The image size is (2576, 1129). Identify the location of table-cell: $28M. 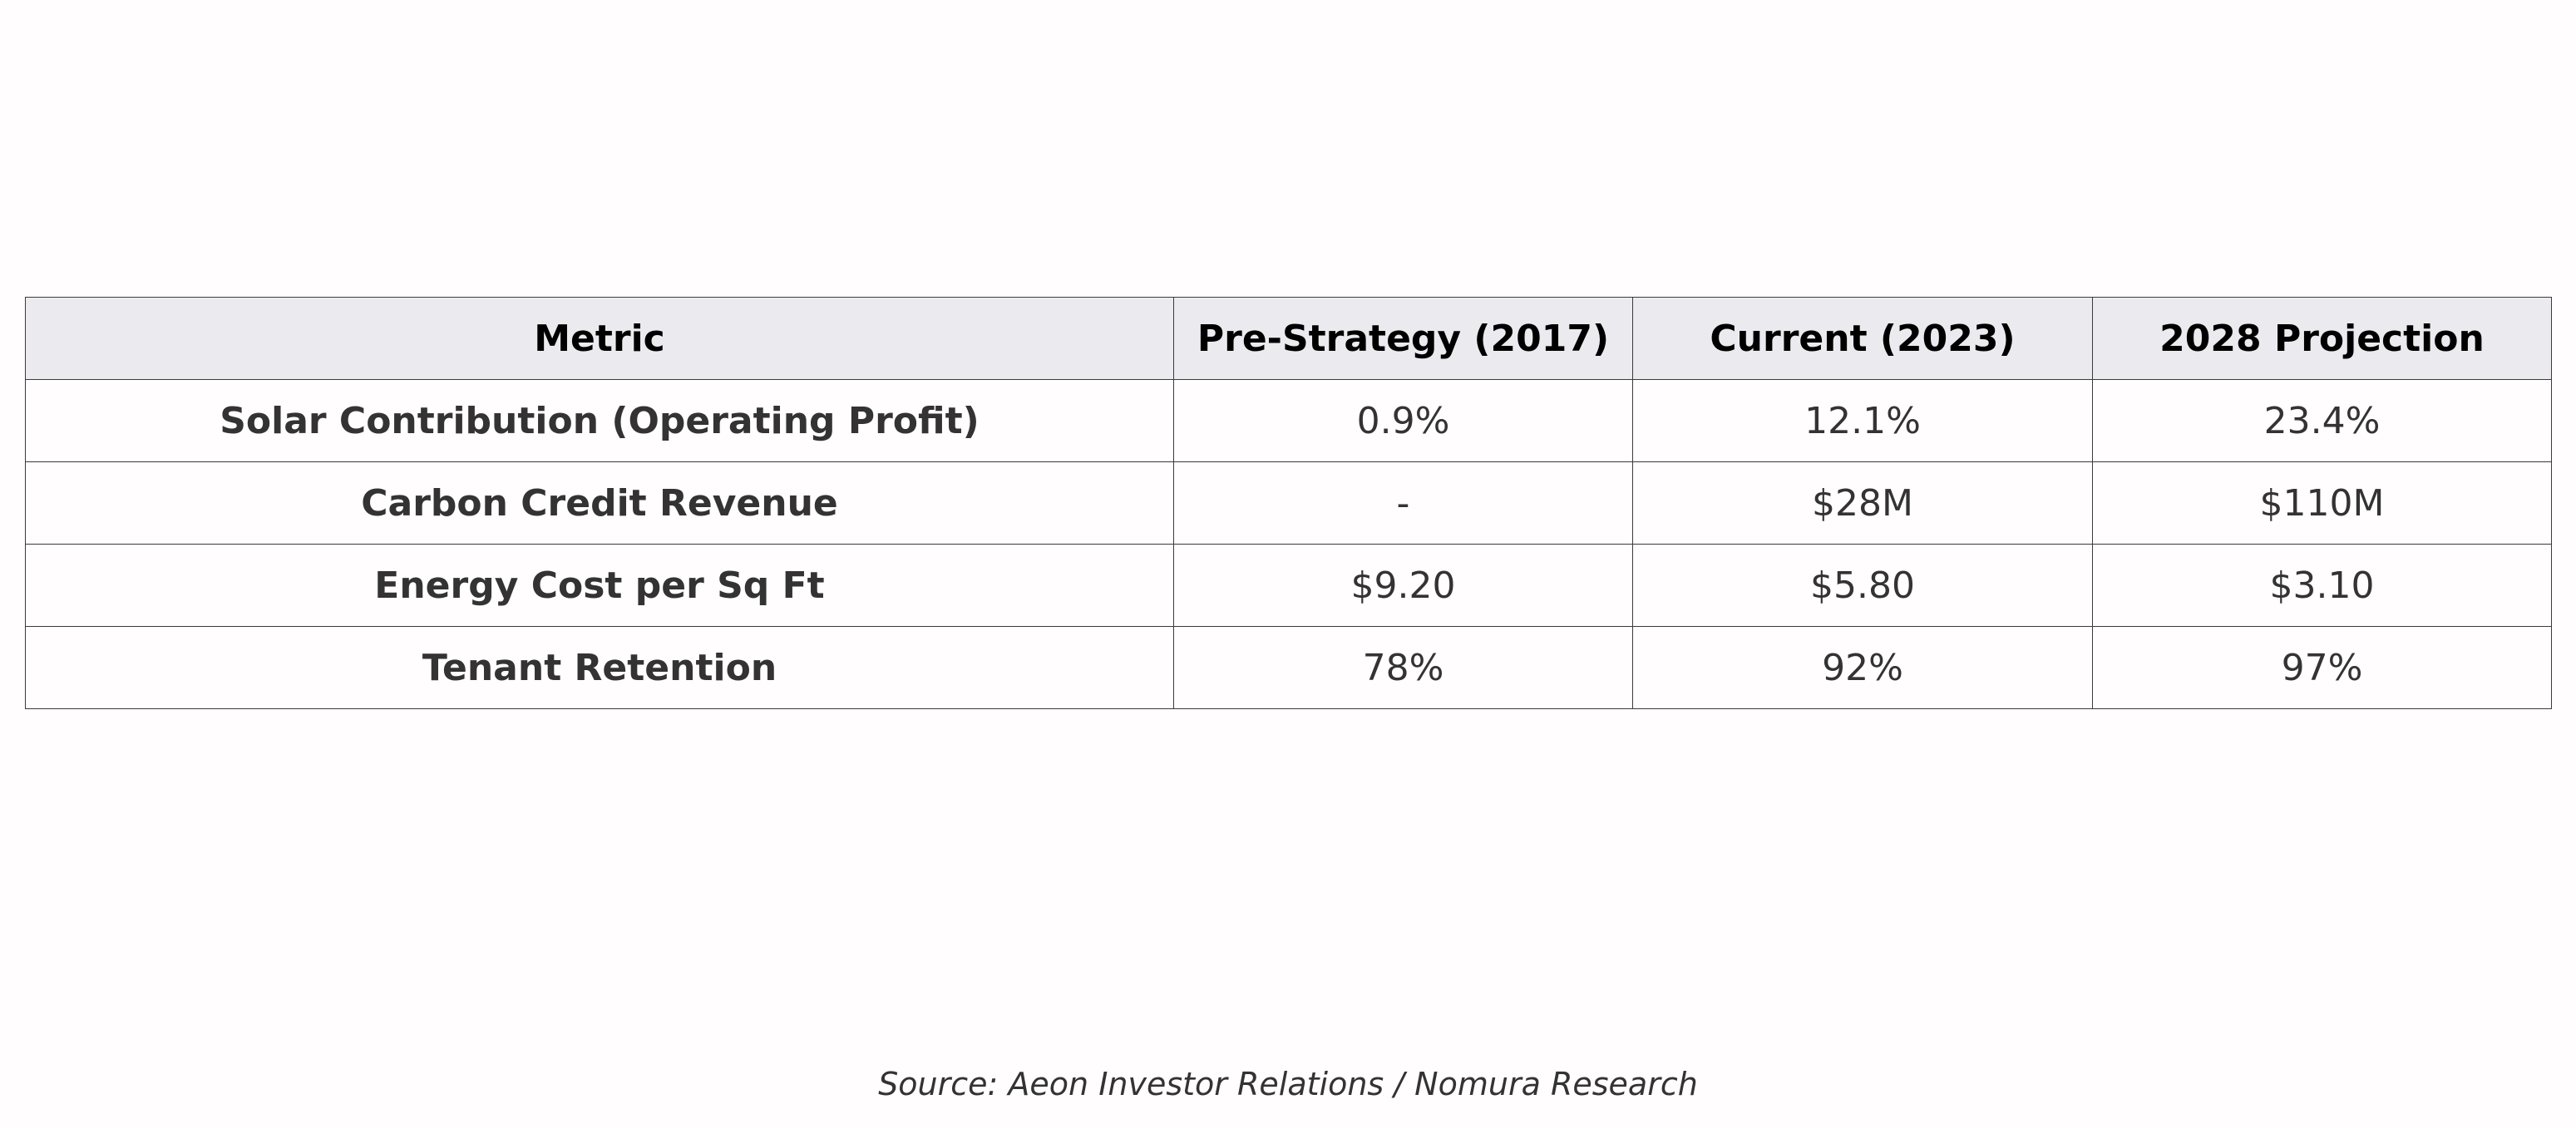
(1862, 503).